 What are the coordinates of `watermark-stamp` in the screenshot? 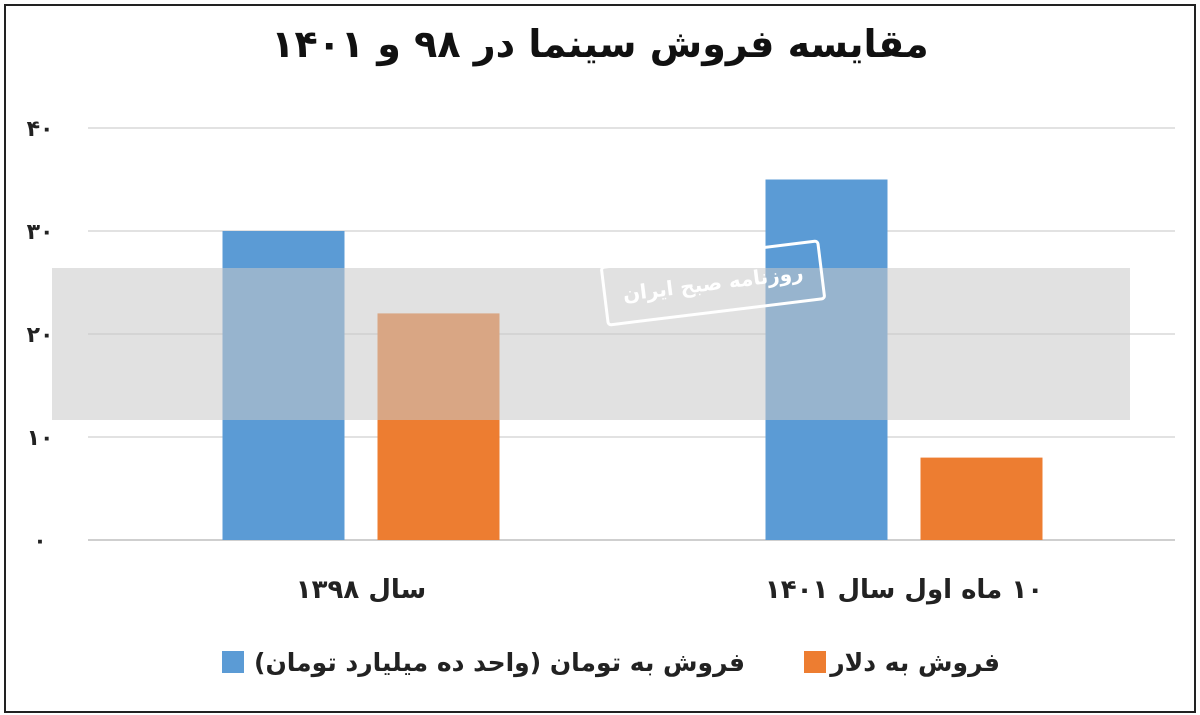 It's located at (713, 283).